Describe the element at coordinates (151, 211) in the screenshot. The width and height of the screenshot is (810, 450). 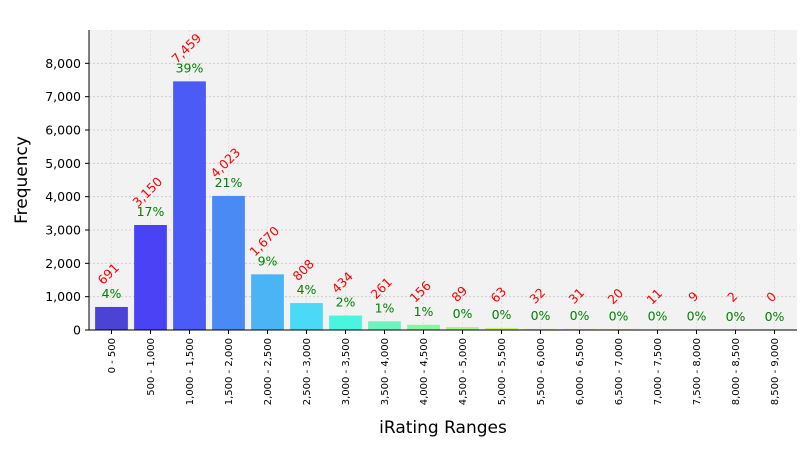
I see `percent-label: 17%` at that location.